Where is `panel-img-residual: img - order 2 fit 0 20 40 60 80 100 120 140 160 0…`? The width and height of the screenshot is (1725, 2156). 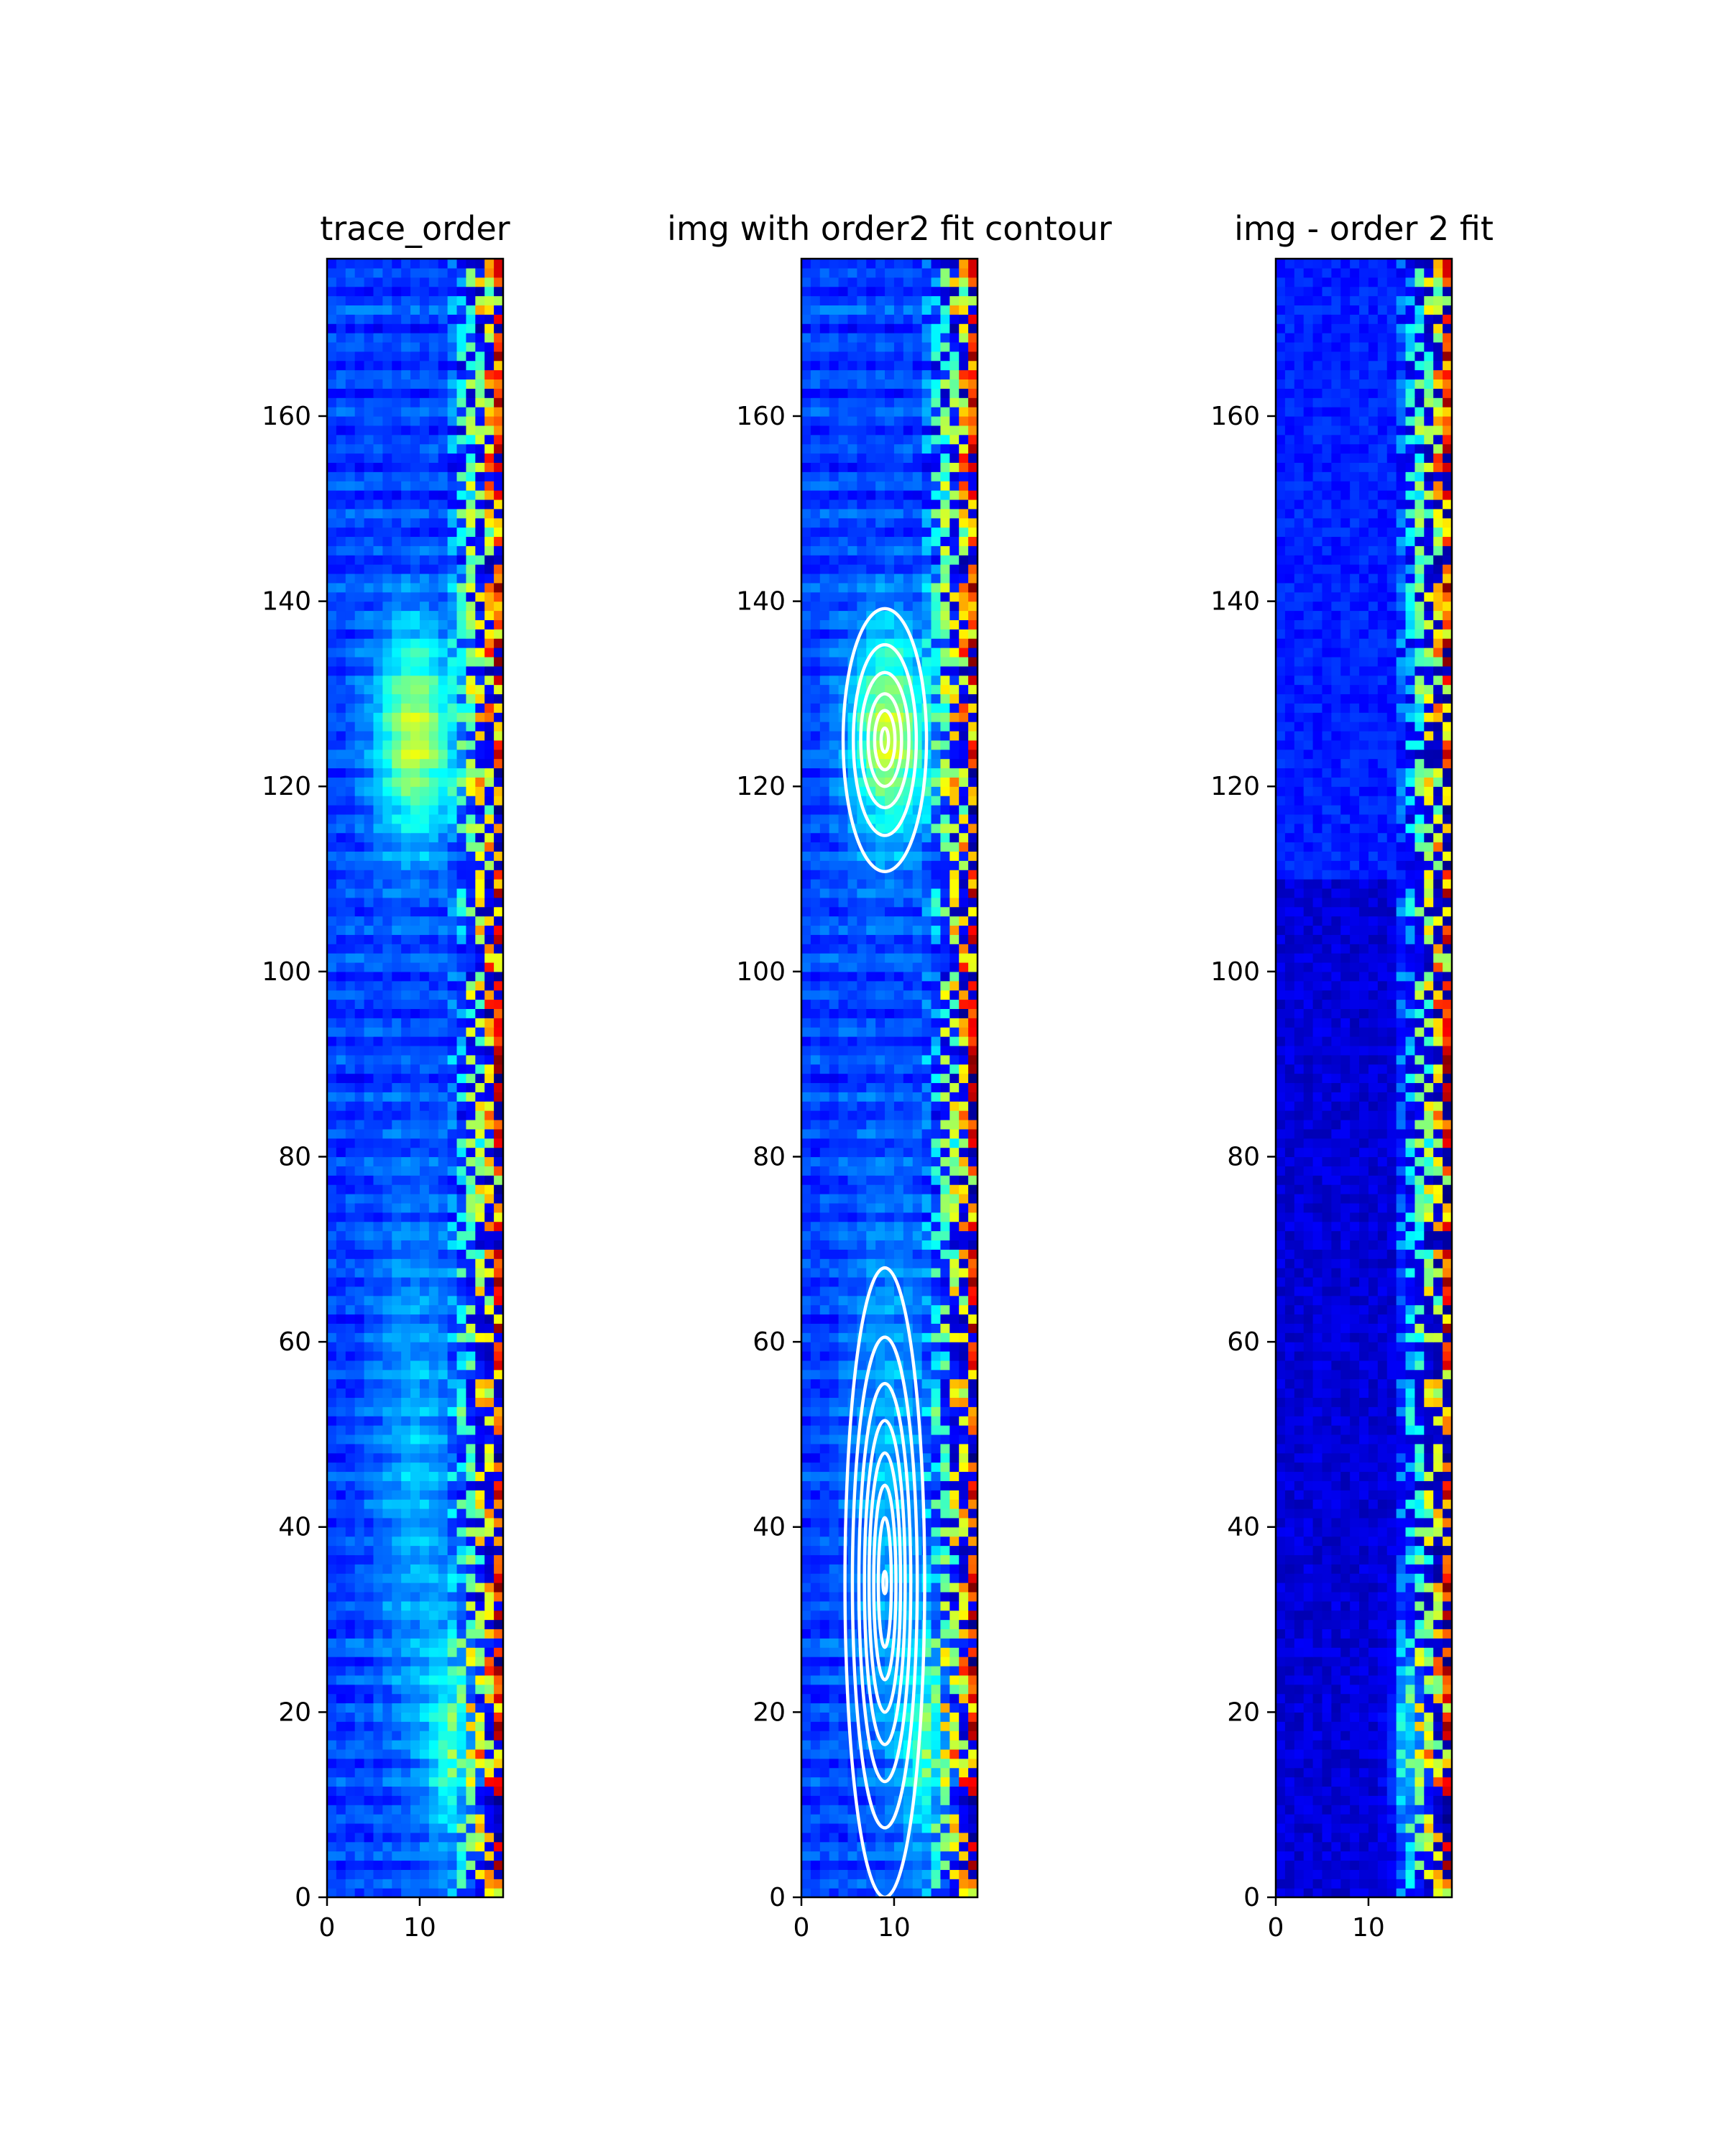 panel-img-residual: img - order 2 fit 0 20 40 60 80 100 120 140 160 0… is located at coordinates (1352, 1076).